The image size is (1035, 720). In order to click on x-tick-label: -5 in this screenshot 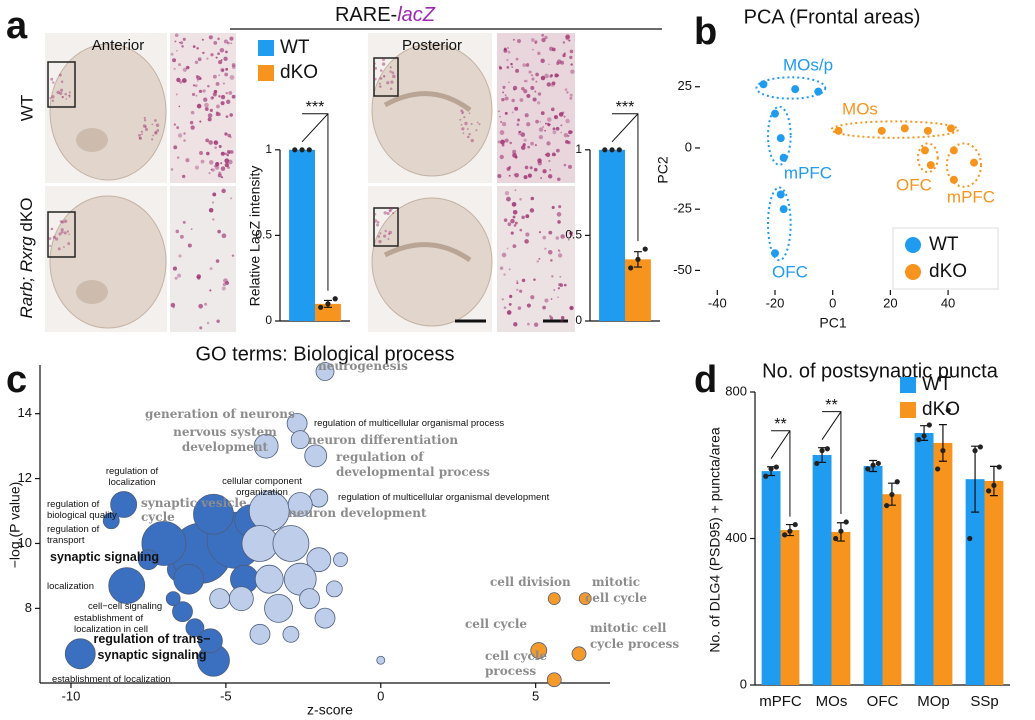, I will do `click(226, 695)`.